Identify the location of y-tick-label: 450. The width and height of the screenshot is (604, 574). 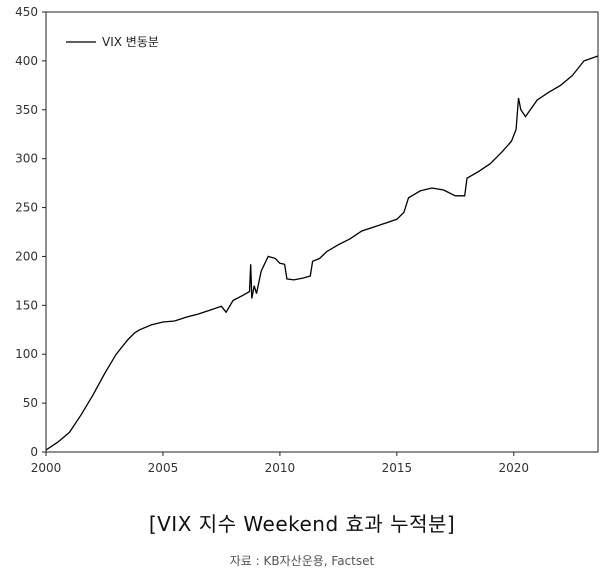
(26, 12).